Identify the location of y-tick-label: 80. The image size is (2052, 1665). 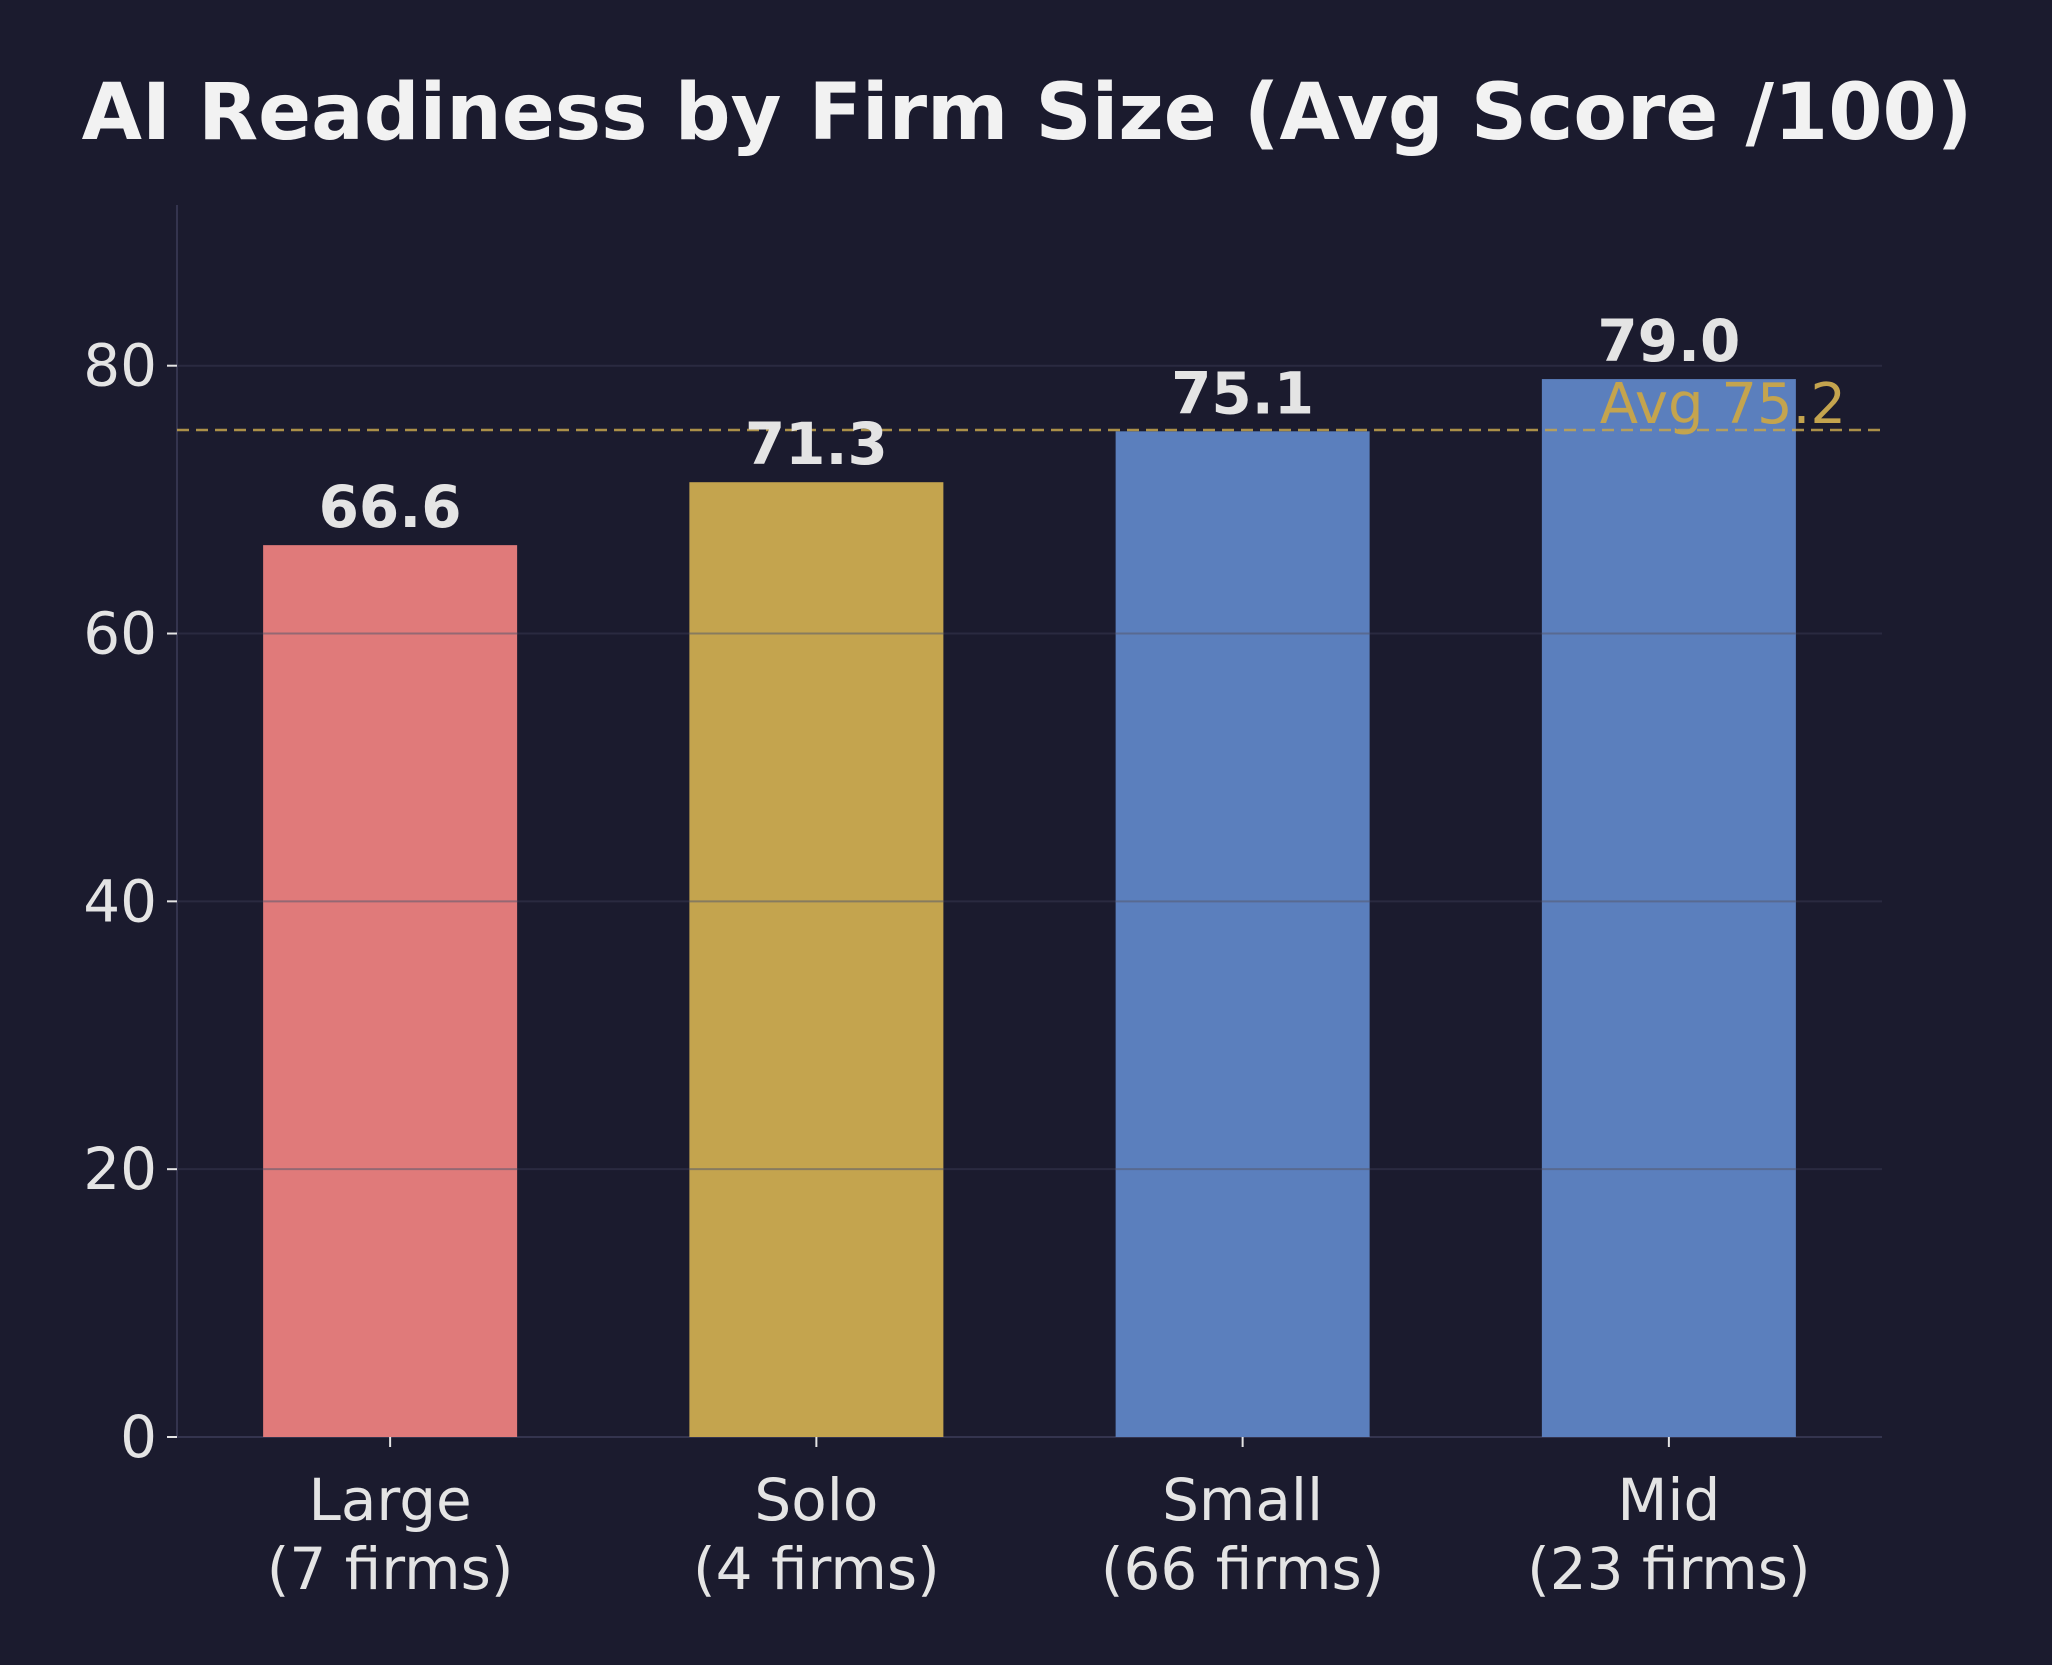
(120, 366).